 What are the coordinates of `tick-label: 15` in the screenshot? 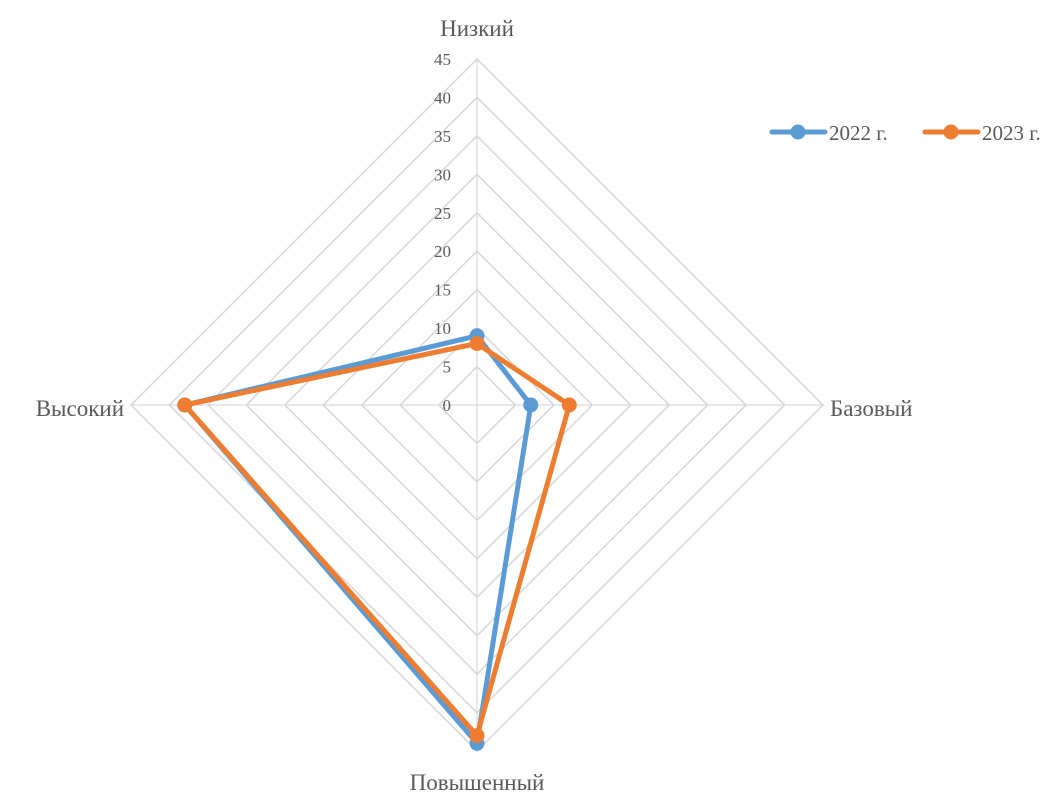 It's located at (442, 290).